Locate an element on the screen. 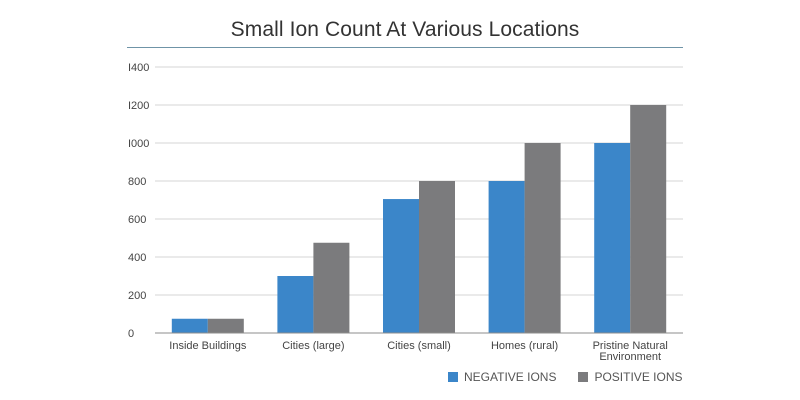 The width and height of the screenshot is (800, 400). x-tick-label-line: Homes (rural) is located at coordinates (524, 346).